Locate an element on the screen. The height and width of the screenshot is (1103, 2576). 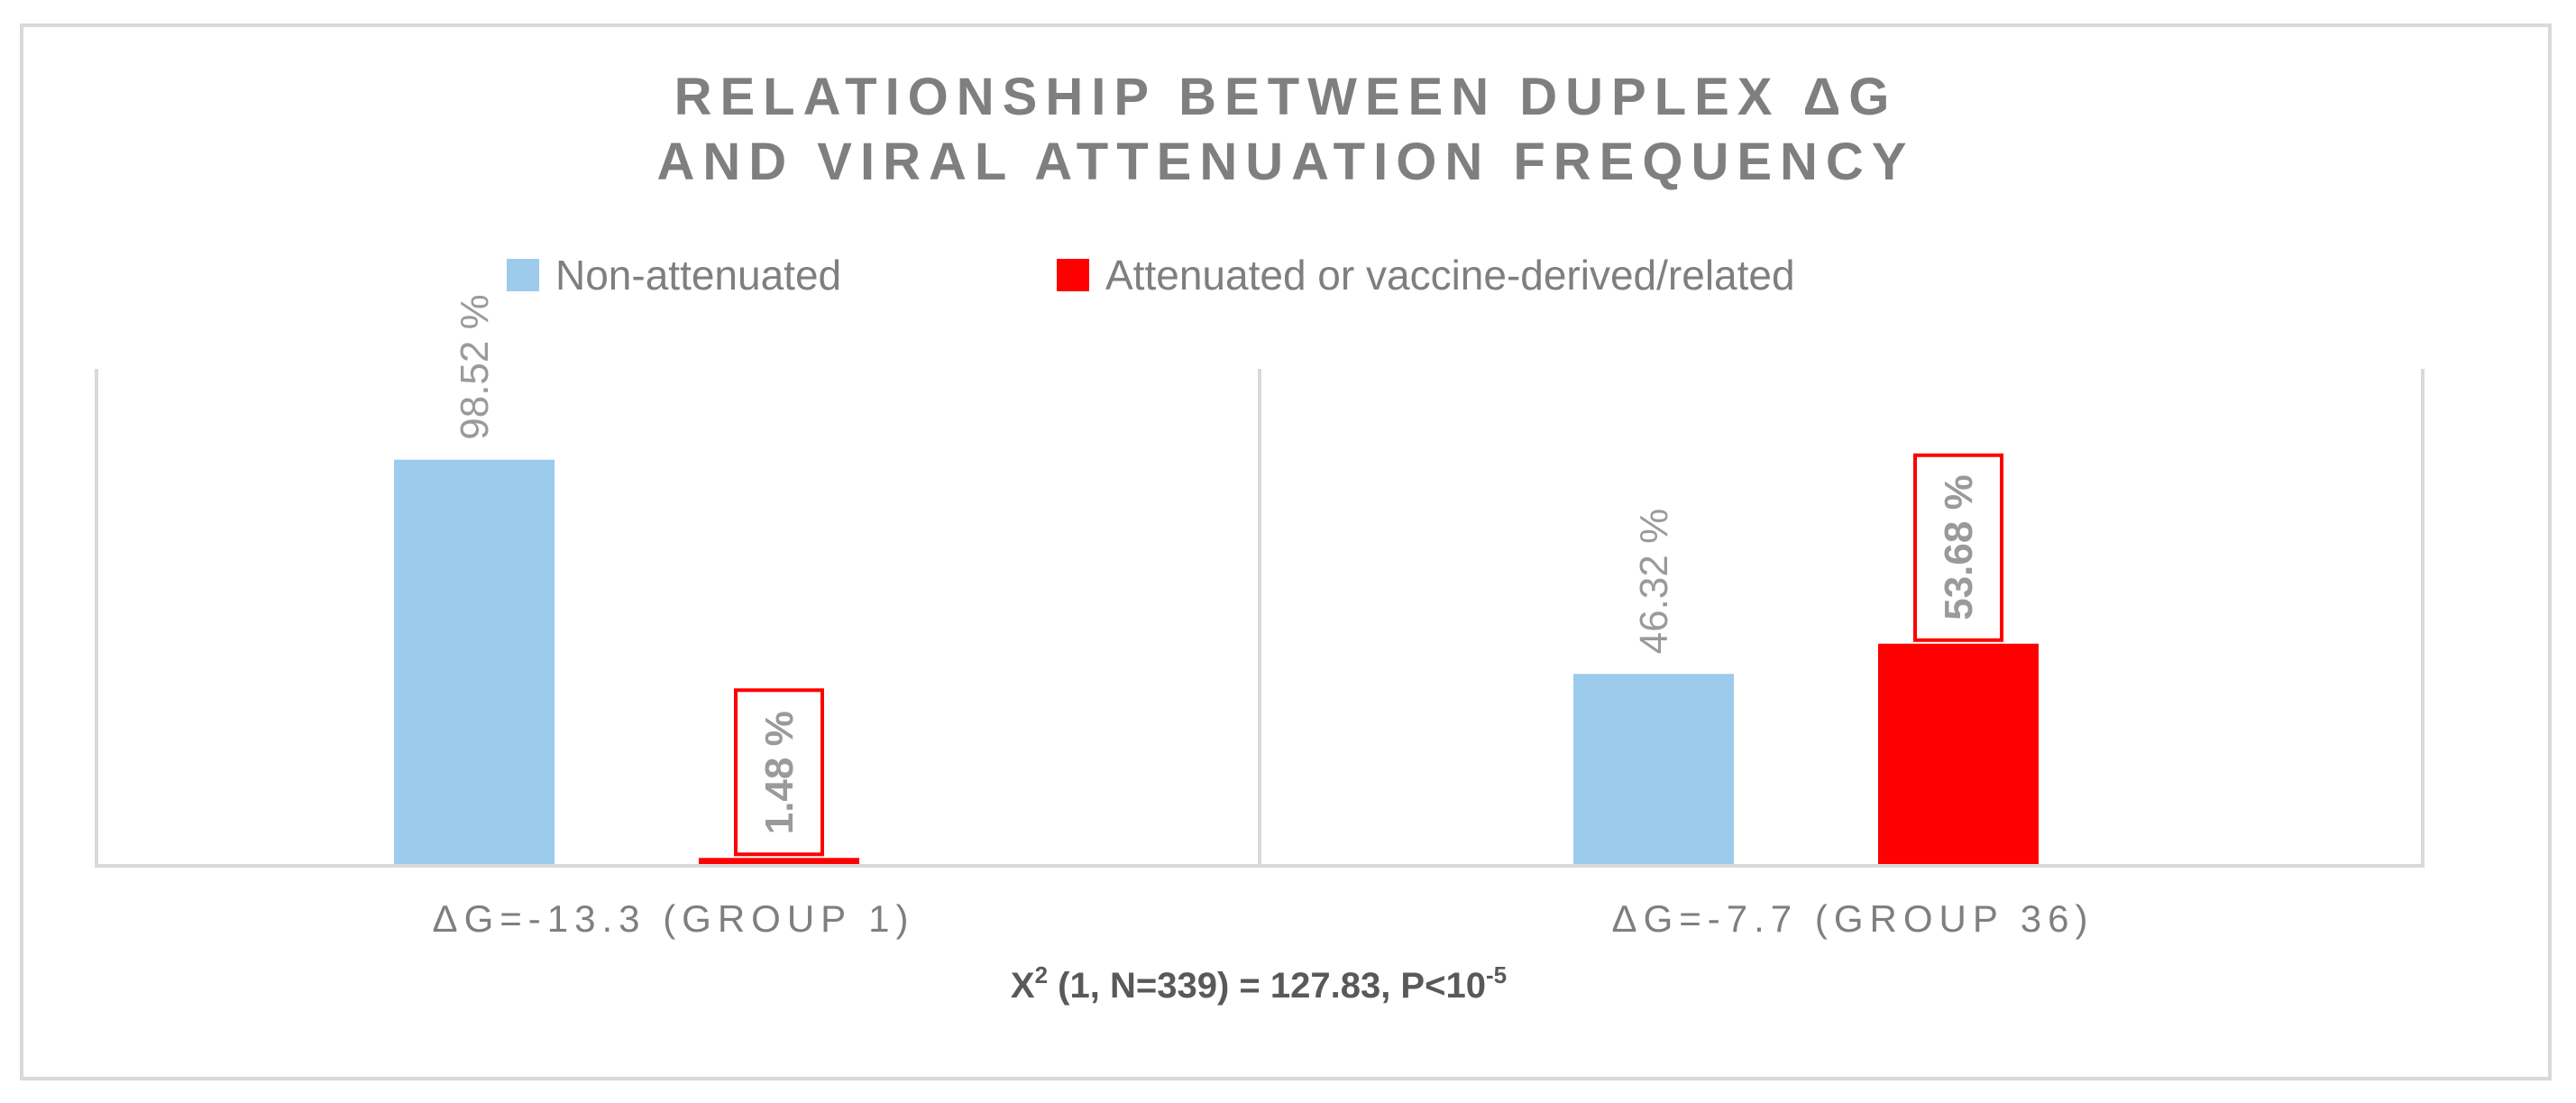
stat-sup-1: 2 is located at coordinates (1041, 975).